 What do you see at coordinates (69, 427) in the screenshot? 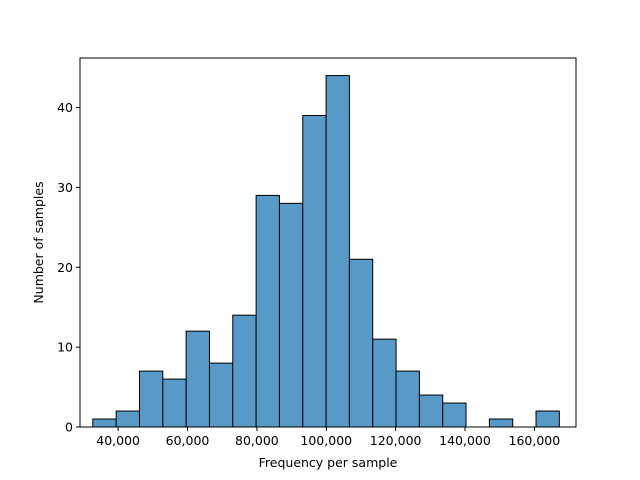
I see `y-tick-label: 0` at bounding box center [69, 427].